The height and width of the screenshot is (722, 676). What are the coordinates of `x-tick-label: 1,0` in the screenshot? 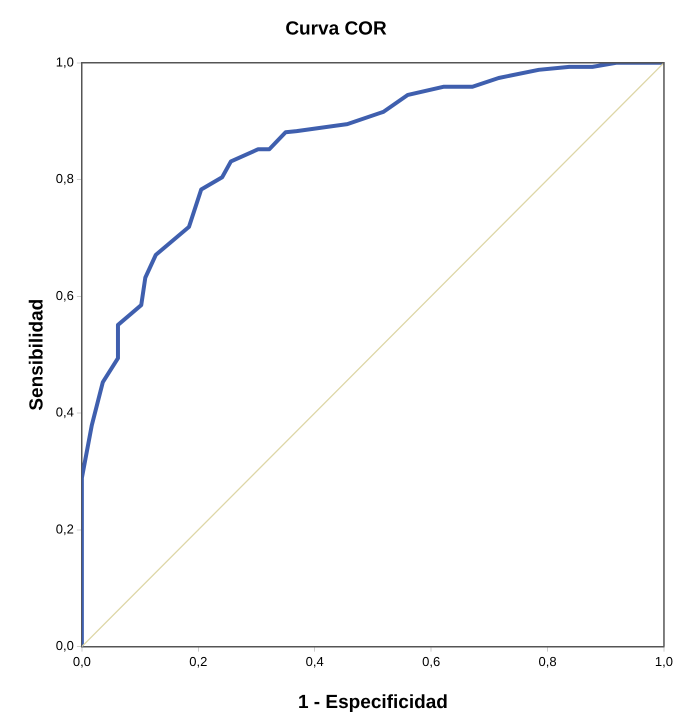 It's located at (664, 661).